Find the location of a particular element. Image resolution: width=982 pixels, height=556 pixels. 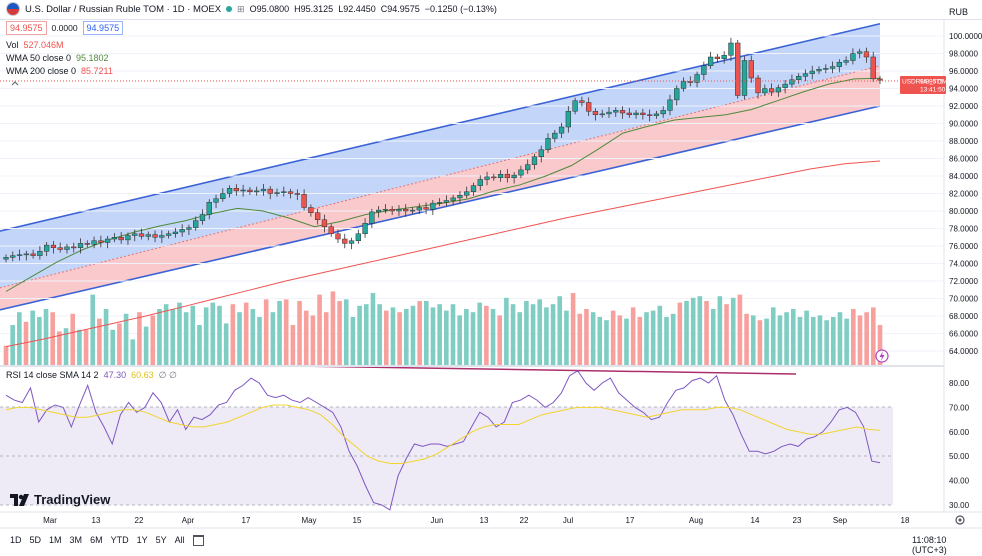

tradingview-logo-text: TradingView is located at coordinates (72, 499).